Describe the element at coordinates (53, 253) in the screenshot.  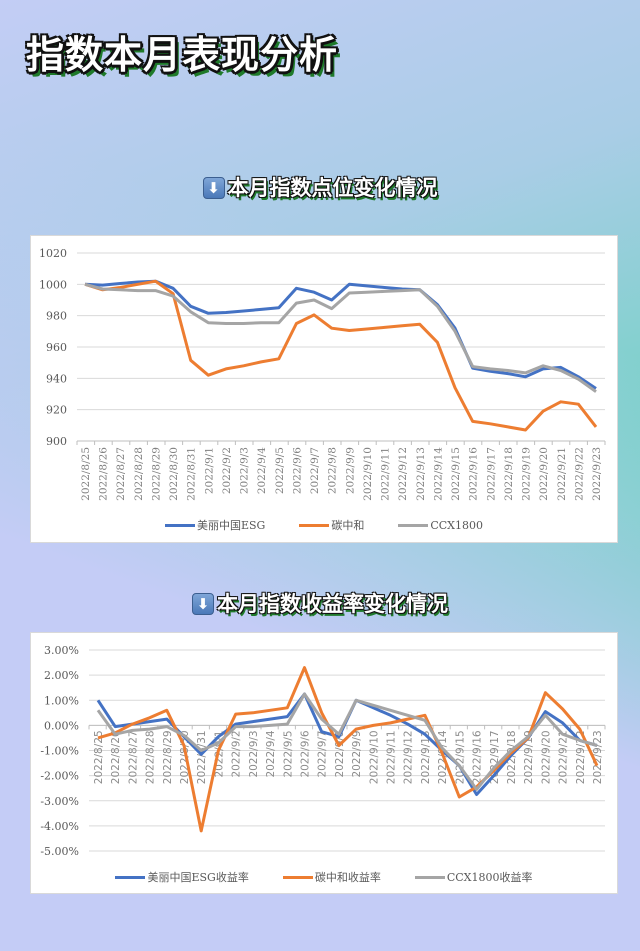
I see `y-tick-label: 1020` at that location.